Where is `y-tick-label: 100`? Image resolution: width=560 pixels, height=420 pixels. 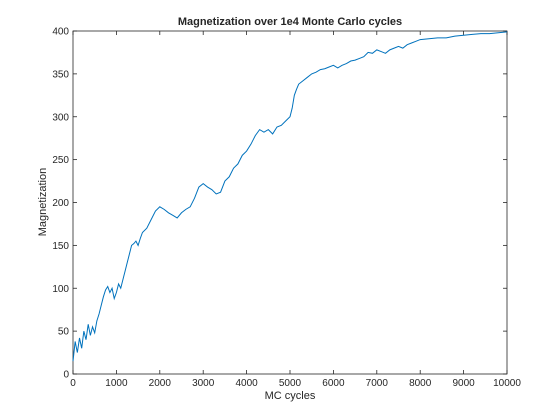
y-tick-label: 100 is located at coordinates (60, 289).